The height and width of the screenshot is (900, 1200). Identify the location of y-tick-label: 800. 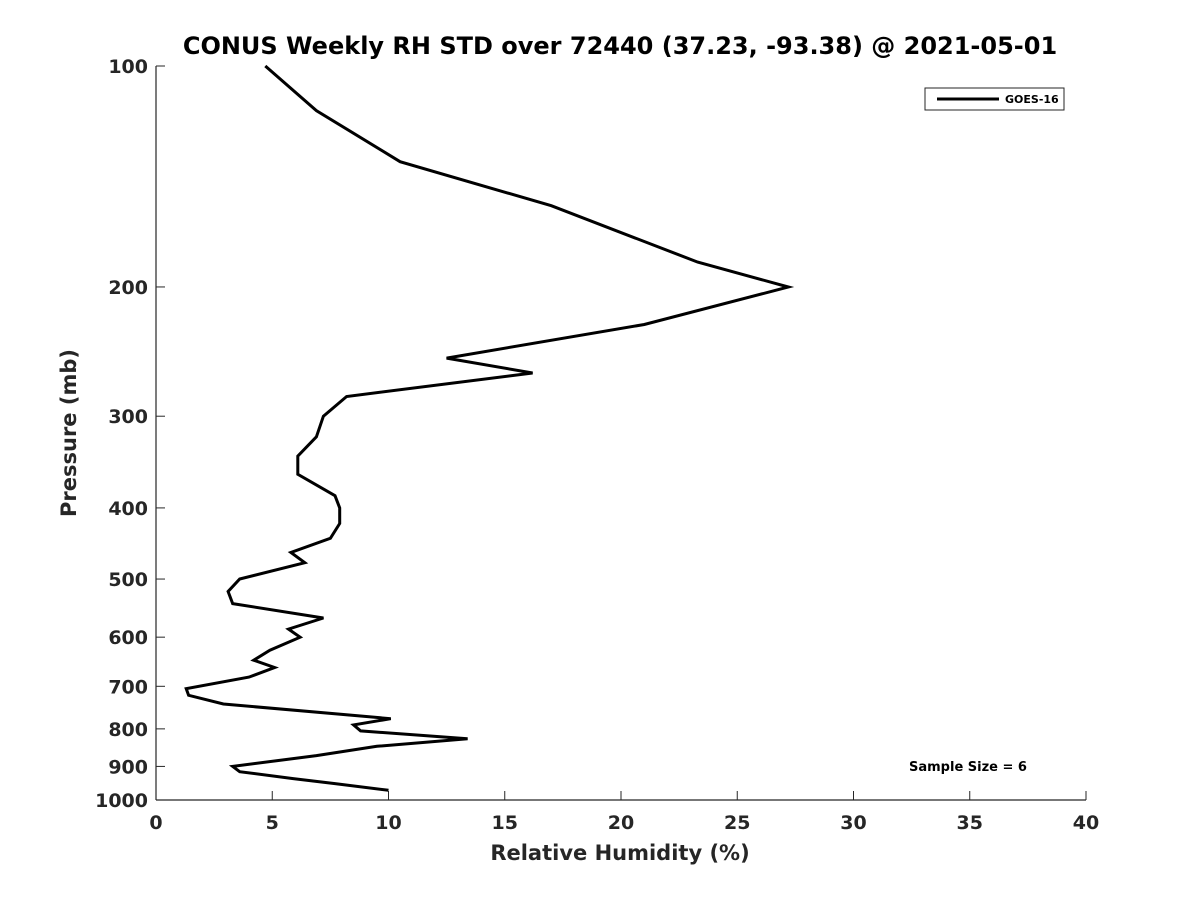
(128, 730).